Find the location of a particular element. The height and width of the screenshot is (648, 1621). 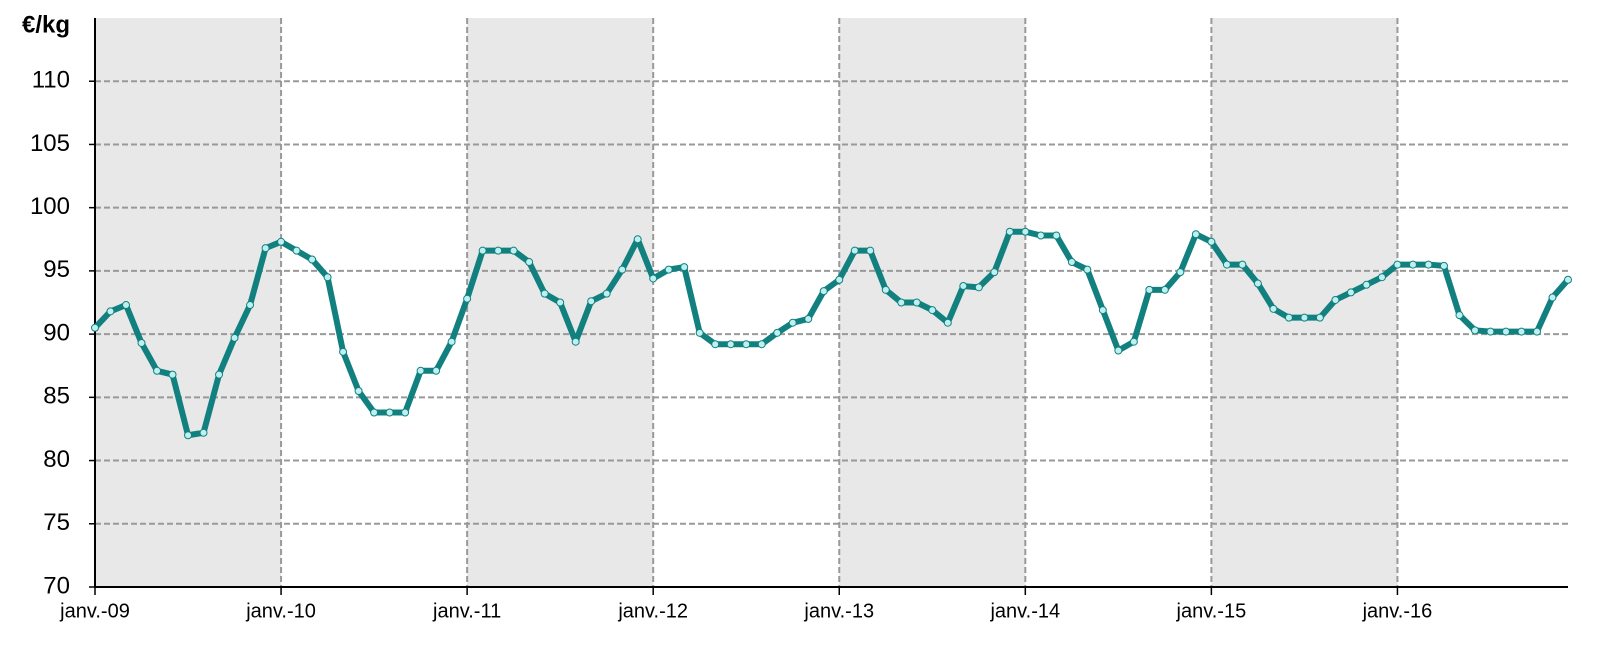

x-tick-label: janv.-14 is located at coordinates (1024, 611).